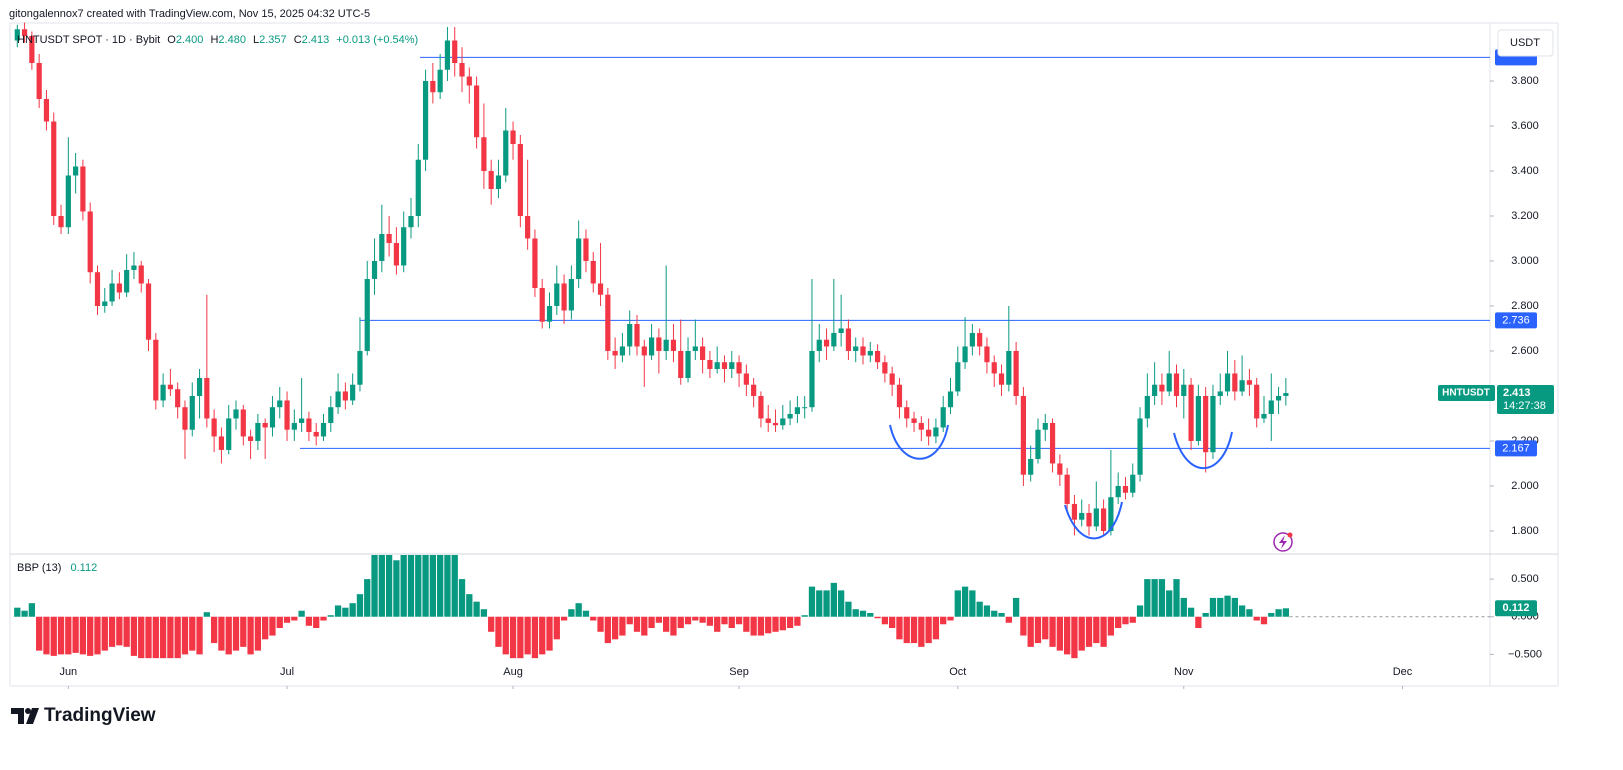 The image size is (1623, 770). What do you see at coordinates (1466, 393) in the screenshot?
I see `symbol-label: HNTUSDT` at bounding box center [1466, 393].